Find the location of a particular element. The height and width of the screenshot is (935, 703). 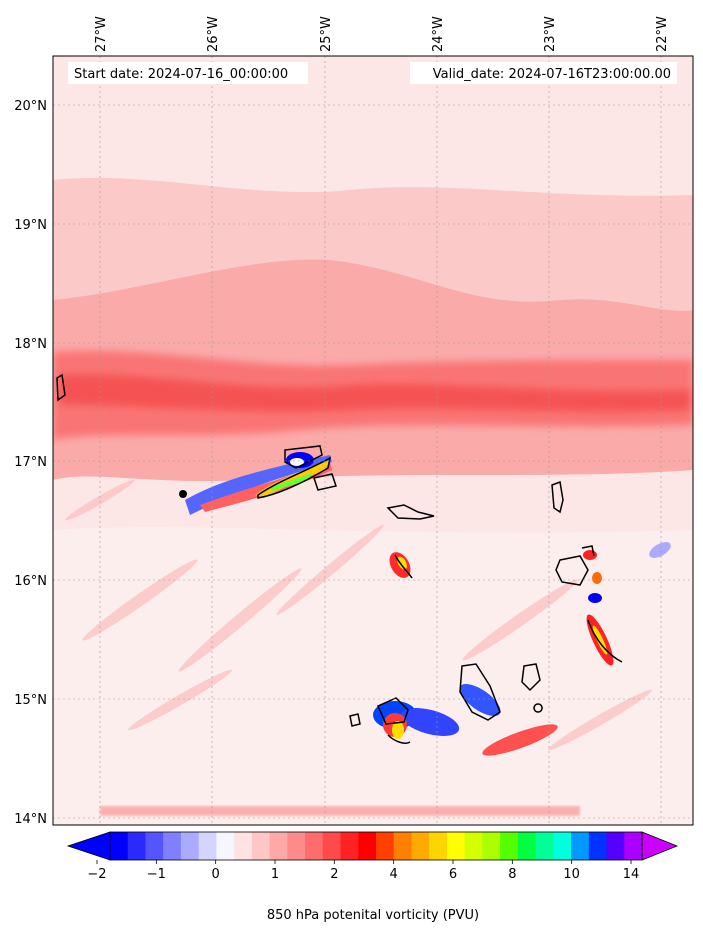

colorbar-tick-label: 2 is located at coordinates (334, 874).